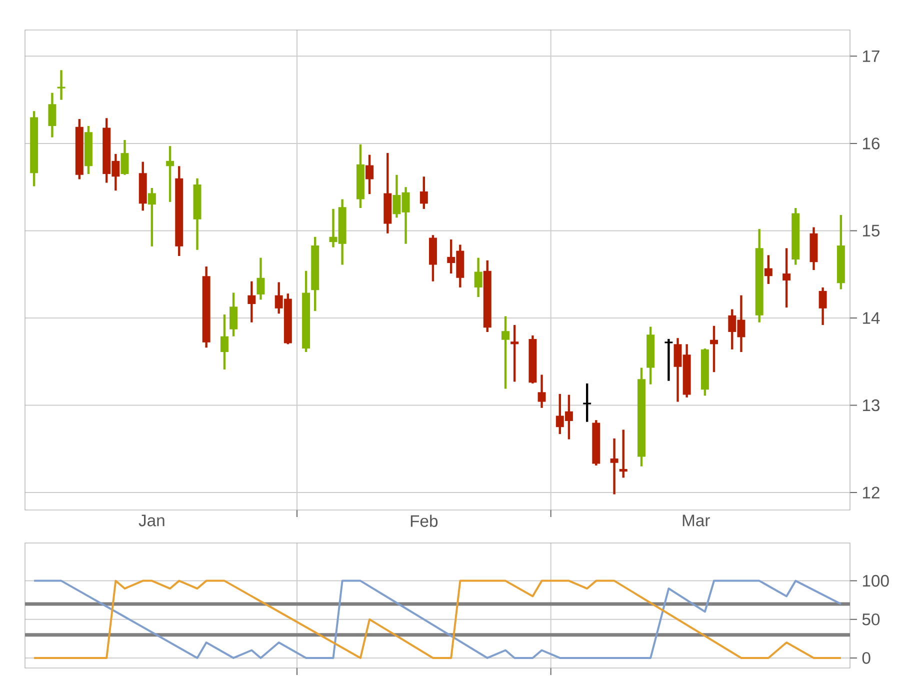 This screenshot has width=902, height=679. What do you see at coordinates (871, 492) in the screenshot?
I see `y-tick-label: 12` at bounding box center [871, 492].